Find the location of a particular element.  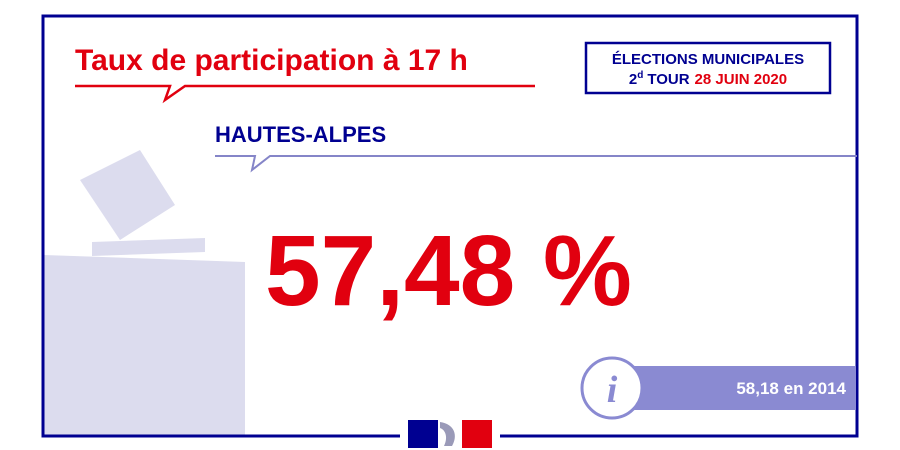

comparison-bar is located at coordinates (734, 388).